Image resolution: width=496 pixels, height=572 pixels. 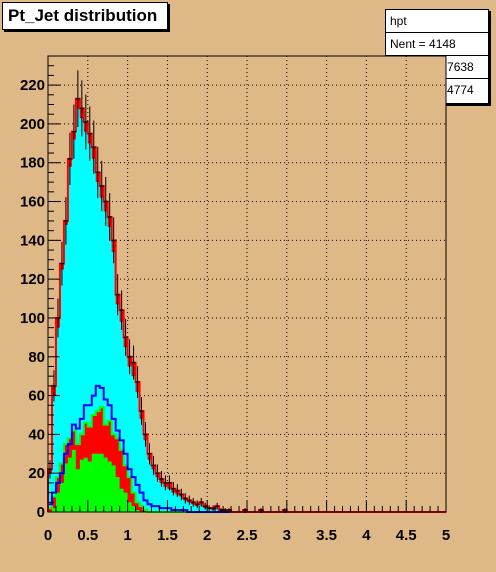 I want to click on y-tick-label: 140, so click(x=32, y=240).